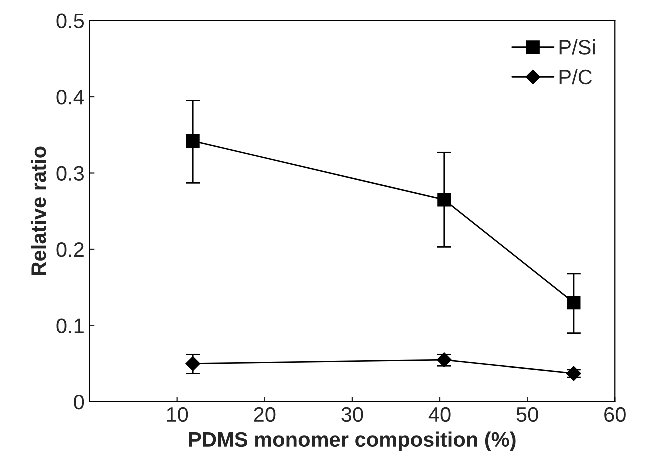 Image resolution: width=665 pixels, height=462 pixels. Describe the element at coordinates (577, 47) in the screenshot. I see `legend-label: P/Si` at that location.